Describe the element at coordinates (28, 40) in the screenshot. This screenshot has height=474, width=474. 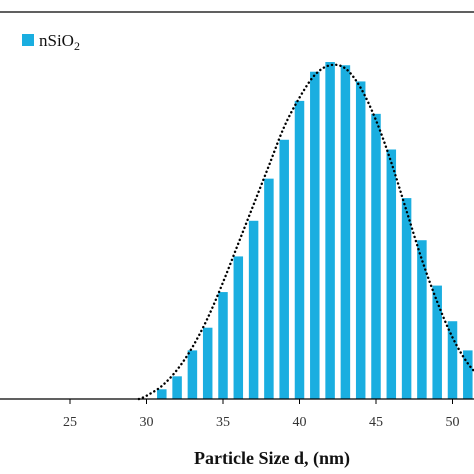
I see `legend-swatch` at that location.